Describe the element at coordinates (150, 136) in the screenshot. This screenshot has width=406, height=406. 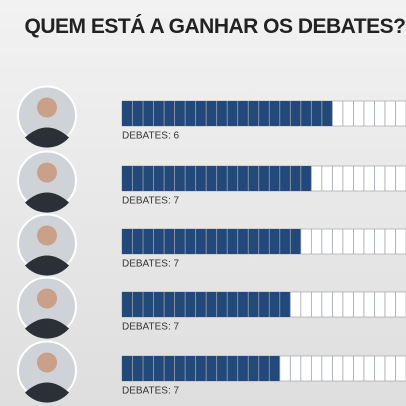
I see `row-label: DEBATES: 6` at that location.